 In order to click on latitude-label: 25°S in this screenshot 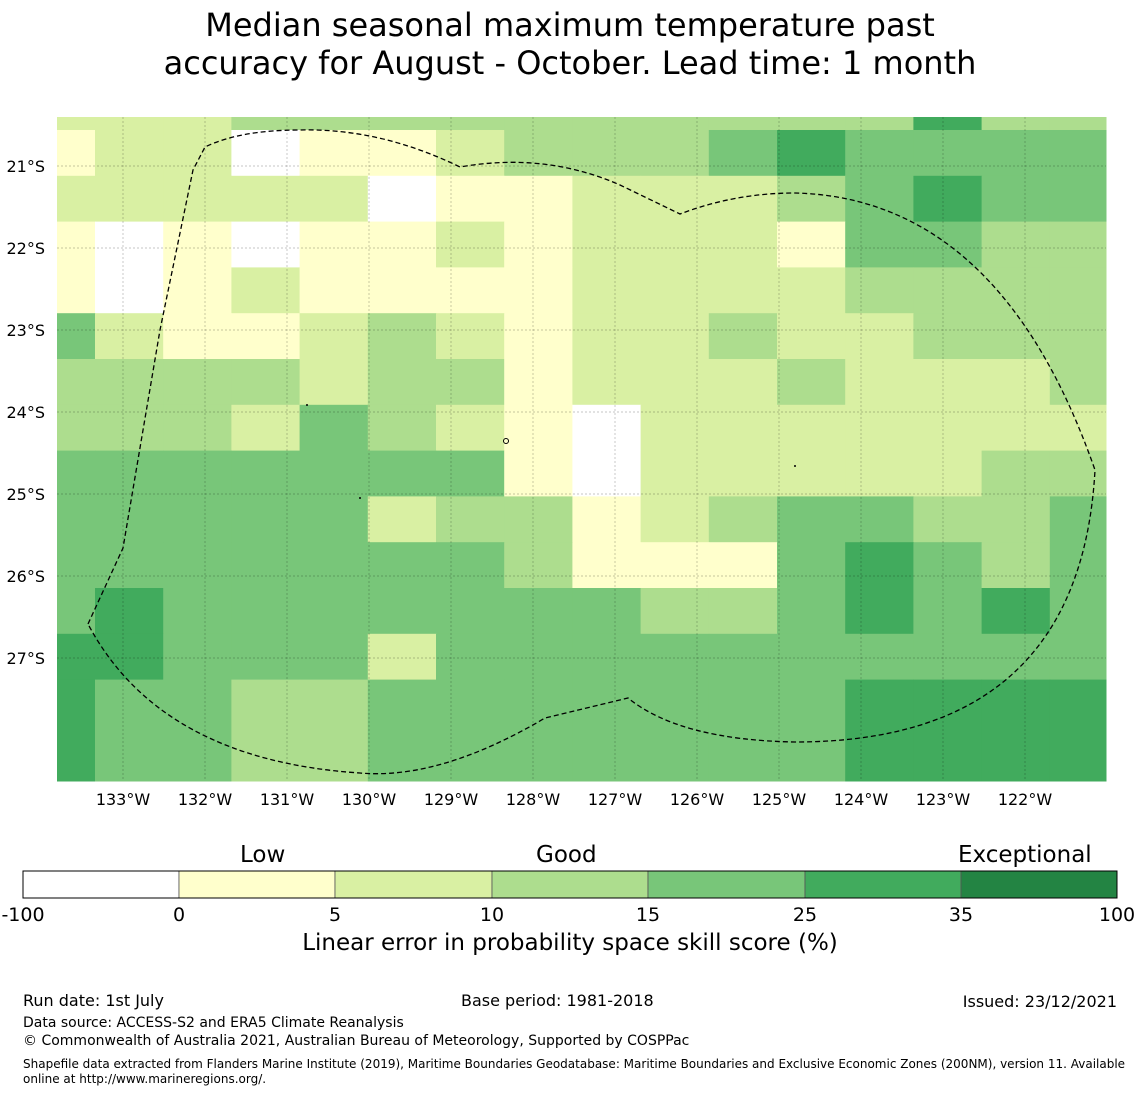, I will do `click(25, 494)`.